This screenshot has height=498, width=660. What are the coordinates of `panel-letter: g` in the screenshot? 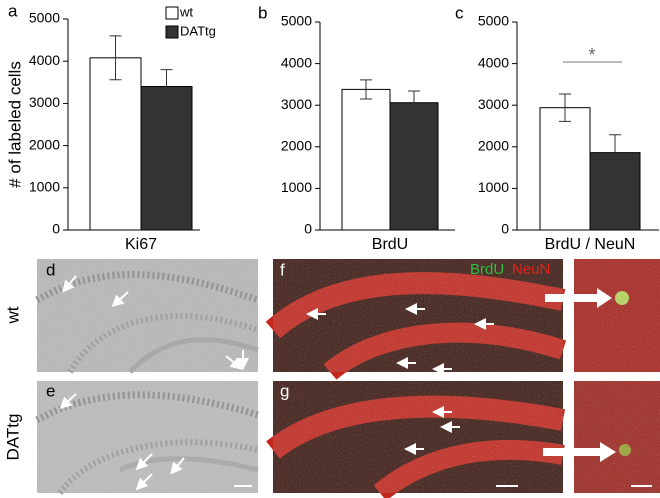 It's located at (284, 390).